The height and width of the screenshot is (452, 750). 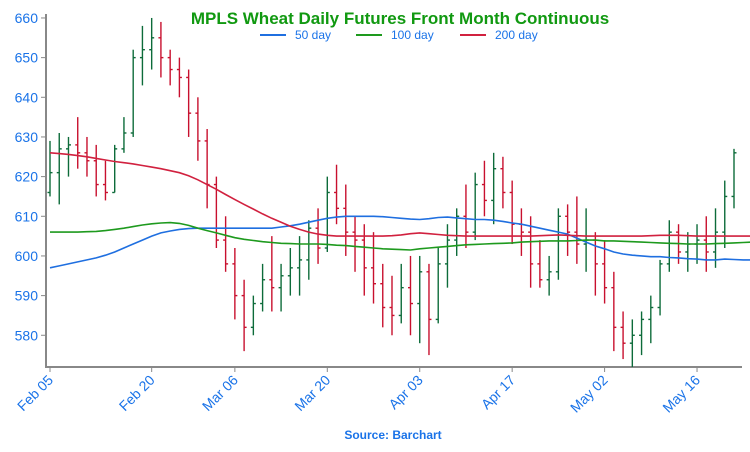 What do you see at coordinates (35, 393) in the screenshot?
I see `x-tick-label: Feb 05` at bounding box center [35, 393].